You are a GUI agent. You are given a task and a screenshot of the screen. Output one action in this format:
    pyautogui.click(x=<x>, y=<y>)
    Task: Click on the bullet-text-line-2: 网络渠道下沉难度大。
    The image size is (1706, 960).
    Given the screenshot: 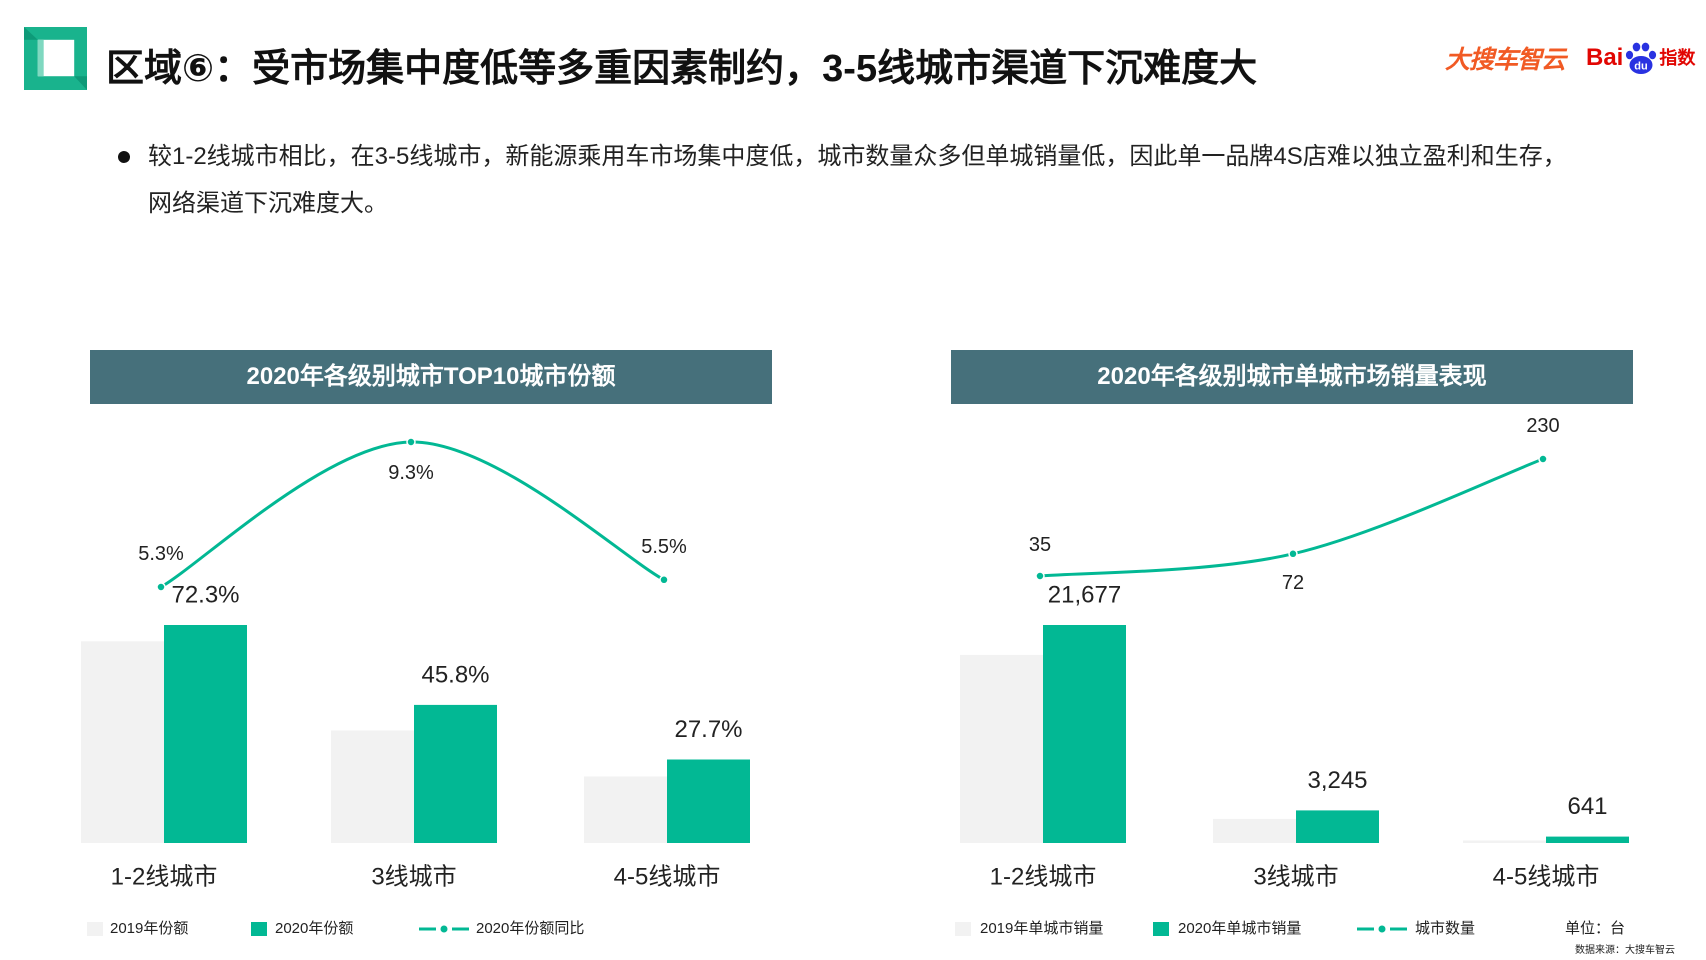 What is the action you would take?
    pyautogui.click(x=268, y=203)
    